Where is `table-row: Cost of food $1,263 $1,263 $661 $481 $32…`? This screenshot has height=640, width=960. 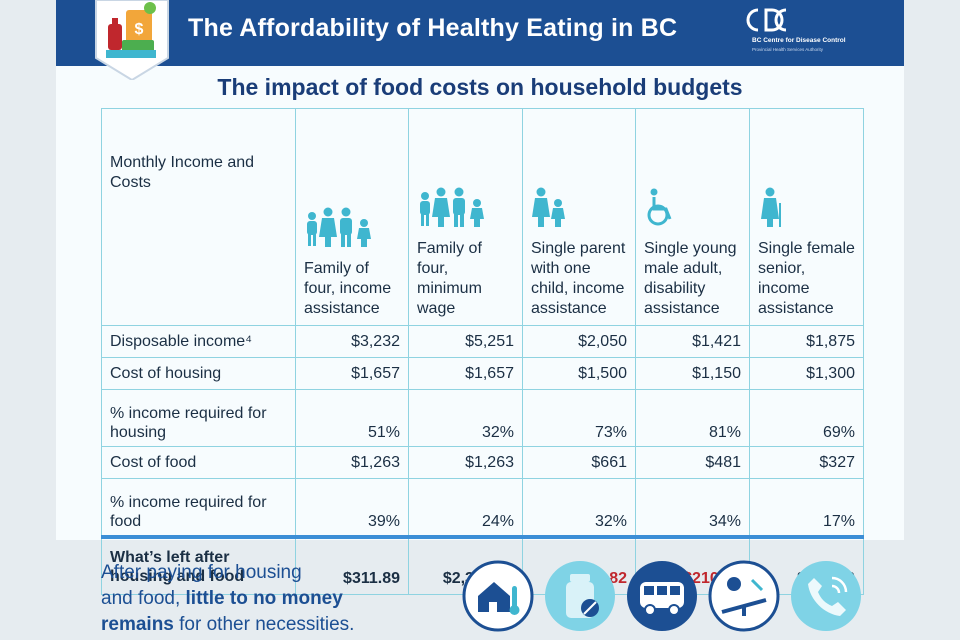
table-row: Cost of food $1,263 $1,263 $661 $481 $32… is located at coordinates (482, 462).